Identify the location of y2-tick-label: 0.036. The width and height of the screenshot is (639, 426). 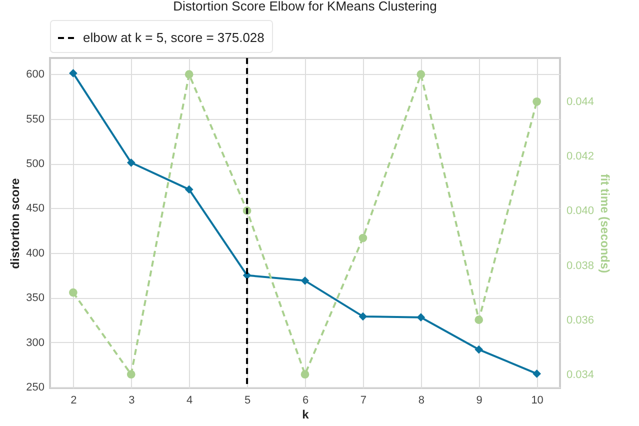
(580, 320).